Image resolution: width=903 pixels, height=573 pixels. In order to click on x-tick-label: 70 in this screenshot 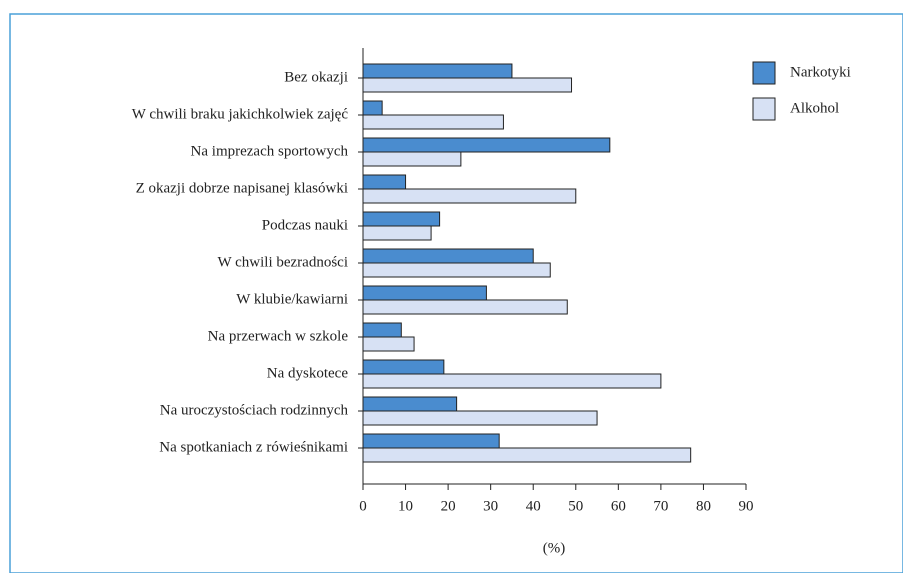, I will do `click(660, 506)`.